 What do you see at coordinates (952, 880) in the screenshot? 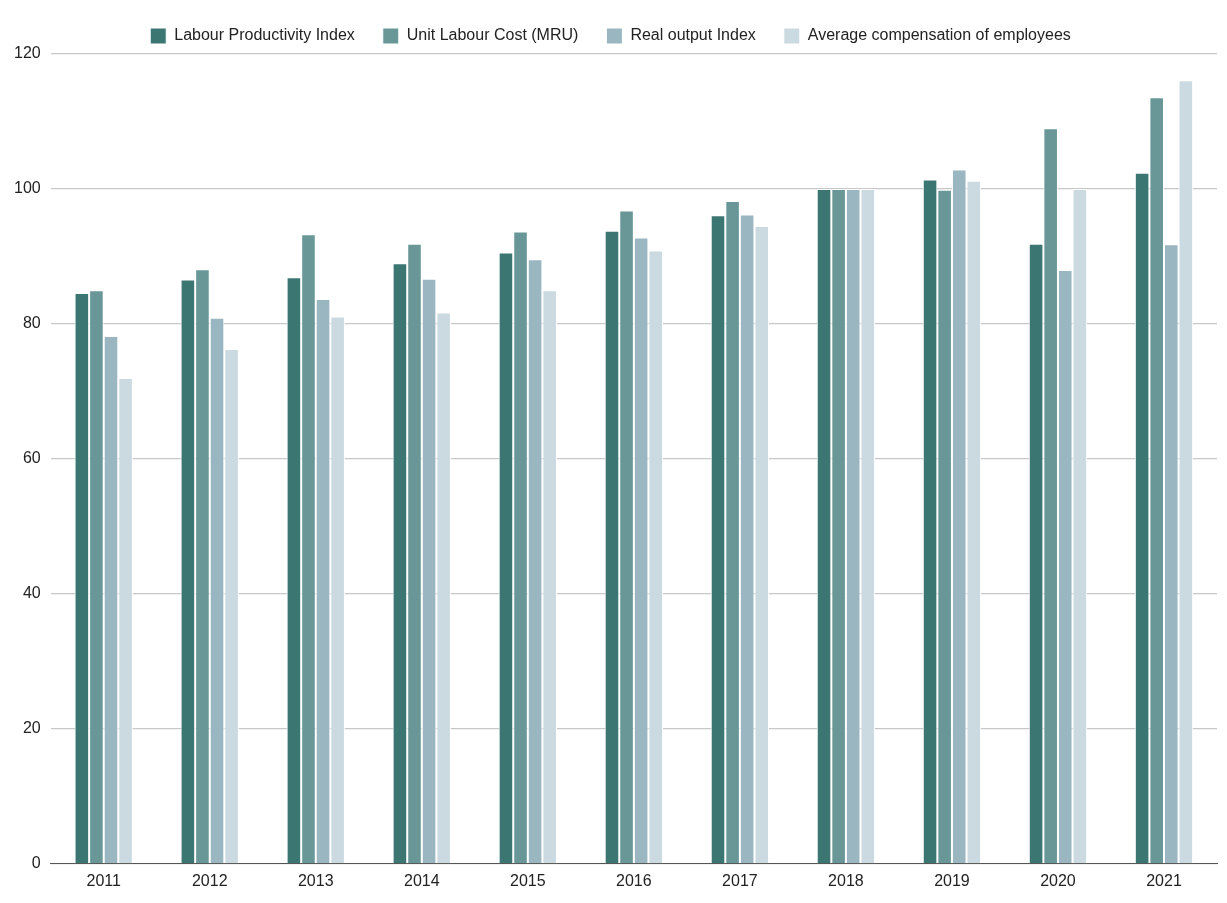
I see `x-tick-label: 2019` at bounding box center [952, 880].